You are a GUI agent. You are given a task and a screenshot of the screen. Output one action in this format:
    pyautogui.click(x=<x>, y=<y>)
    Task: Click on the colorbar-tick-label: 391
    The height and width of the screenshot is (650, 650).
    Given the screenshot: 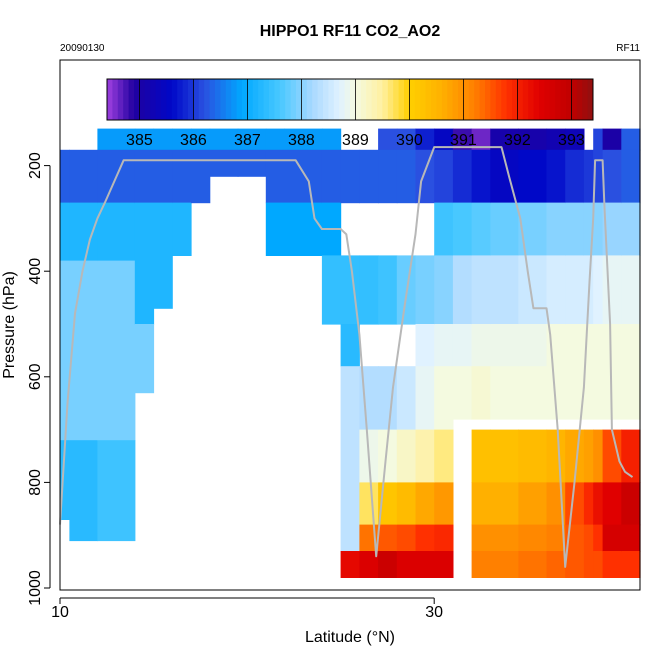 What is the action you would take?
    pyautogui.click(x=463, y=140)
    